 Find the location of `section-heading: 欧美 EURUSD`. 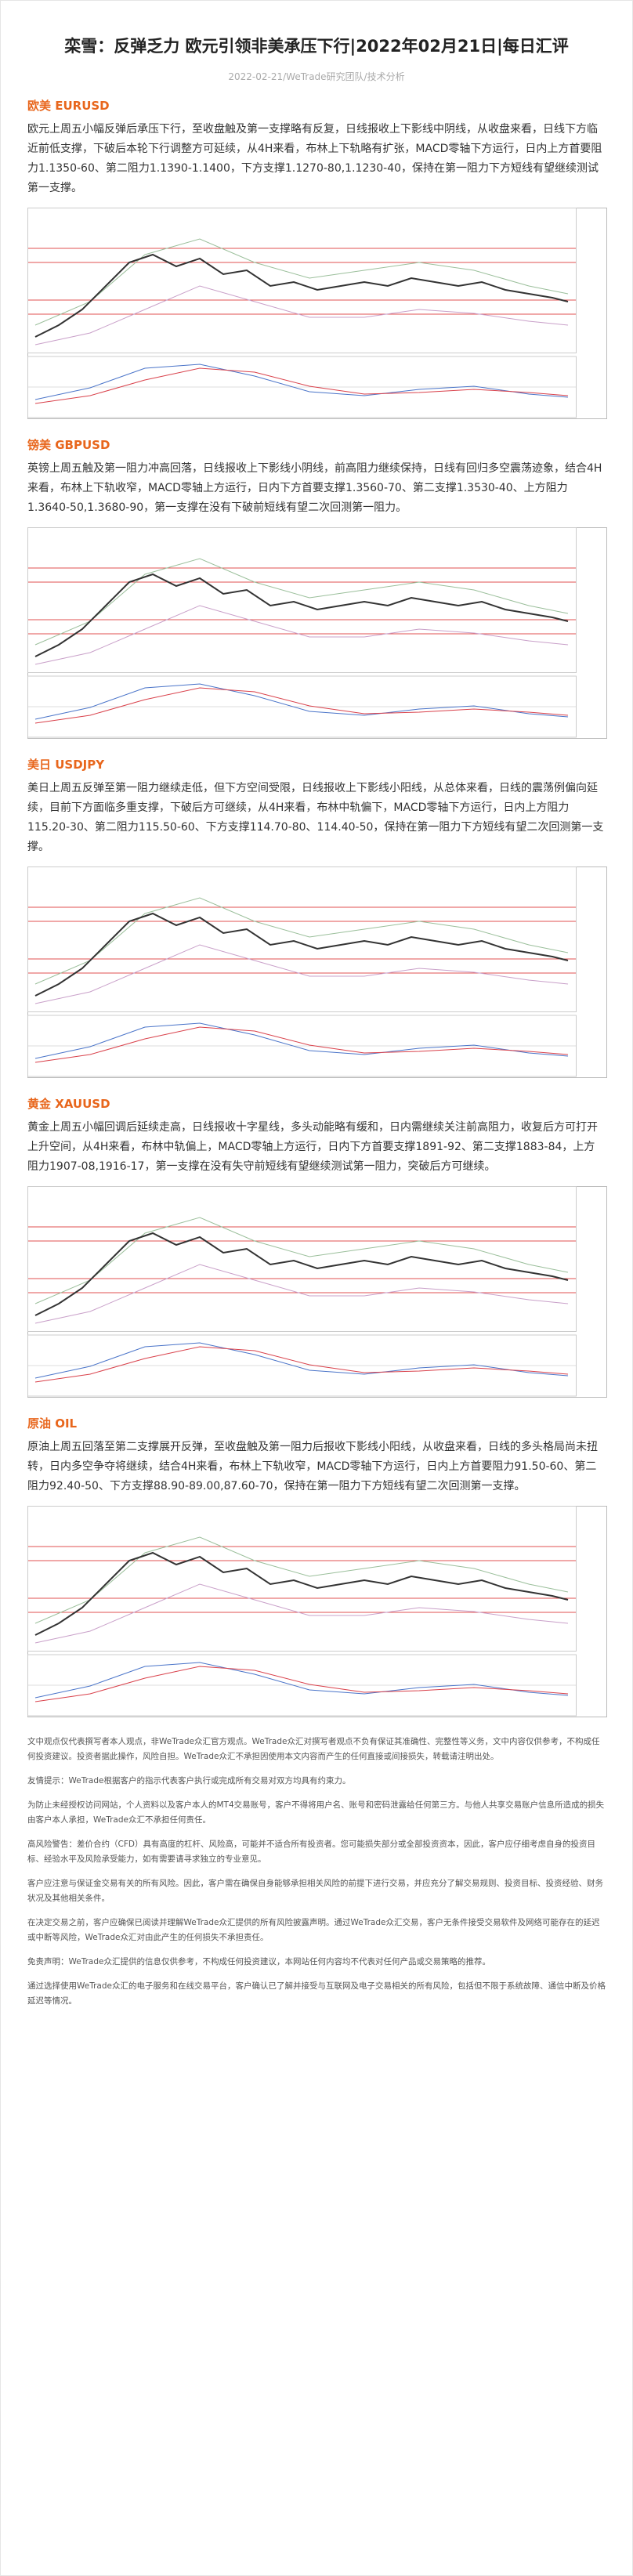

section-heading: 欧美 EURUSD is located at coordinates (68, 106).